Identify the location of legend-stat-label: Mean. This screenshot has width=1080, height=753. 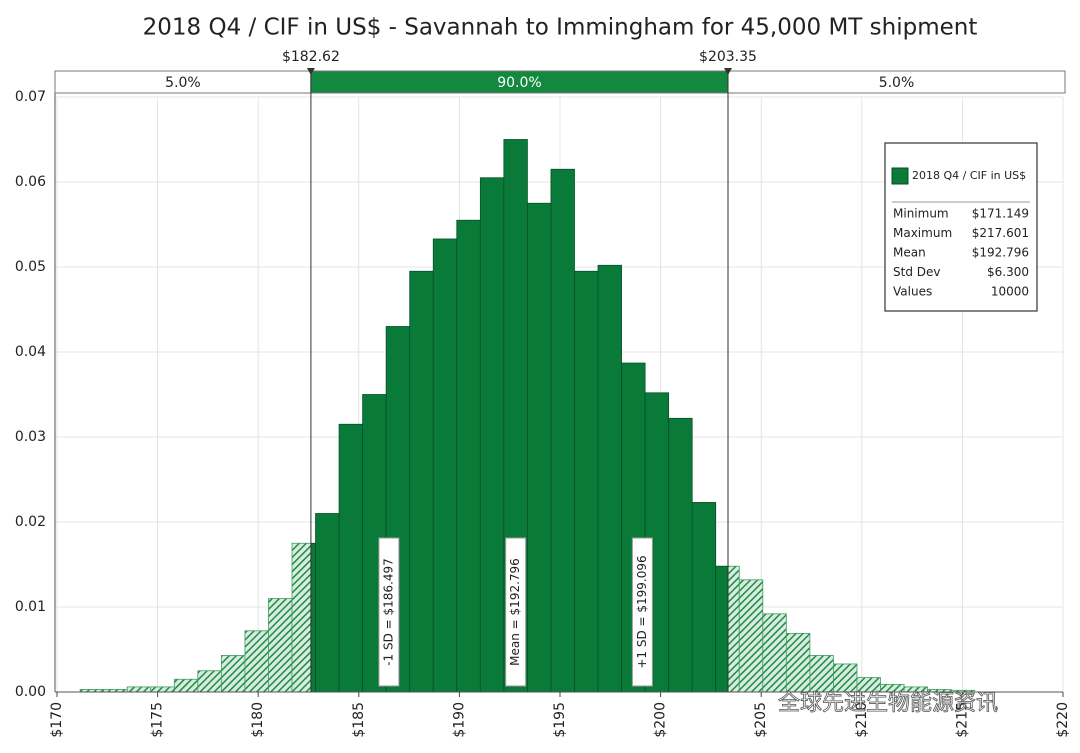
(909, 253).